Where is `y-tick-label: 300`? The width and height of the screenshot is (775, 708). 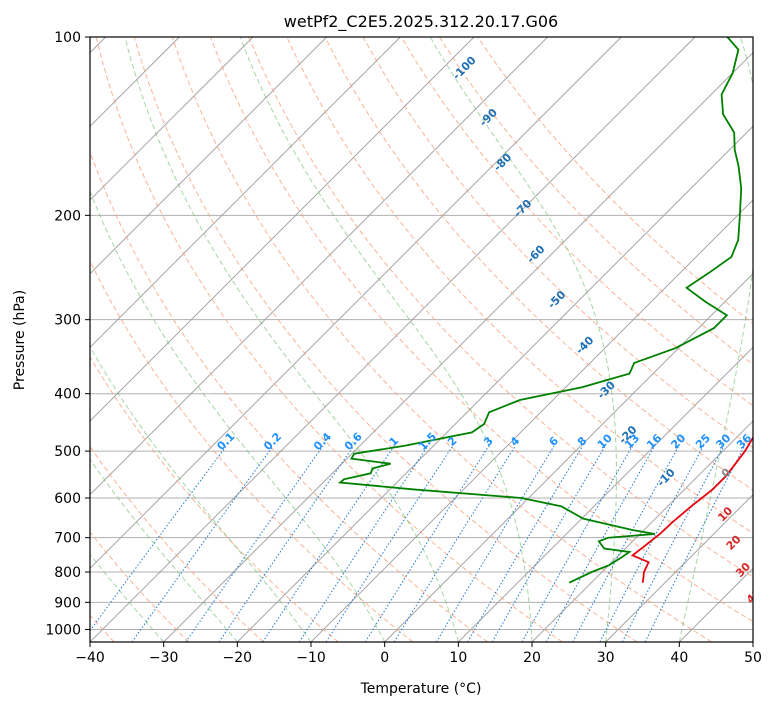 y-tick-label: 300 is located at coordinates (67, 321).